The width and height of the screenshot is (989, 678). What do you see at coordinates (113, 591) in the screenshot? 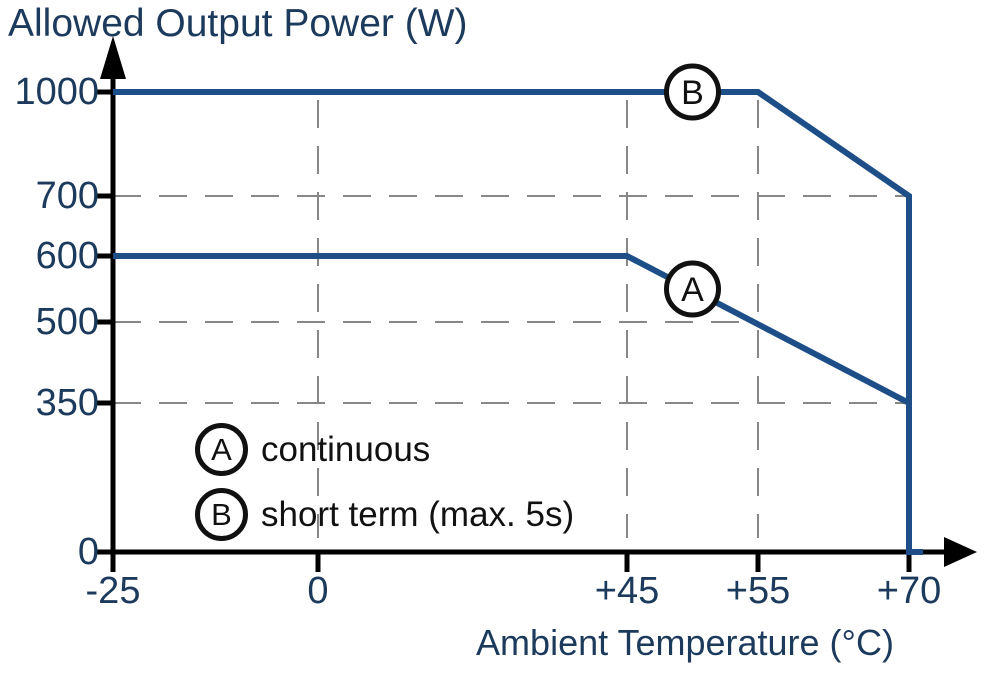
I see `x-tick-label: -25` at bounding box center [113, 591].